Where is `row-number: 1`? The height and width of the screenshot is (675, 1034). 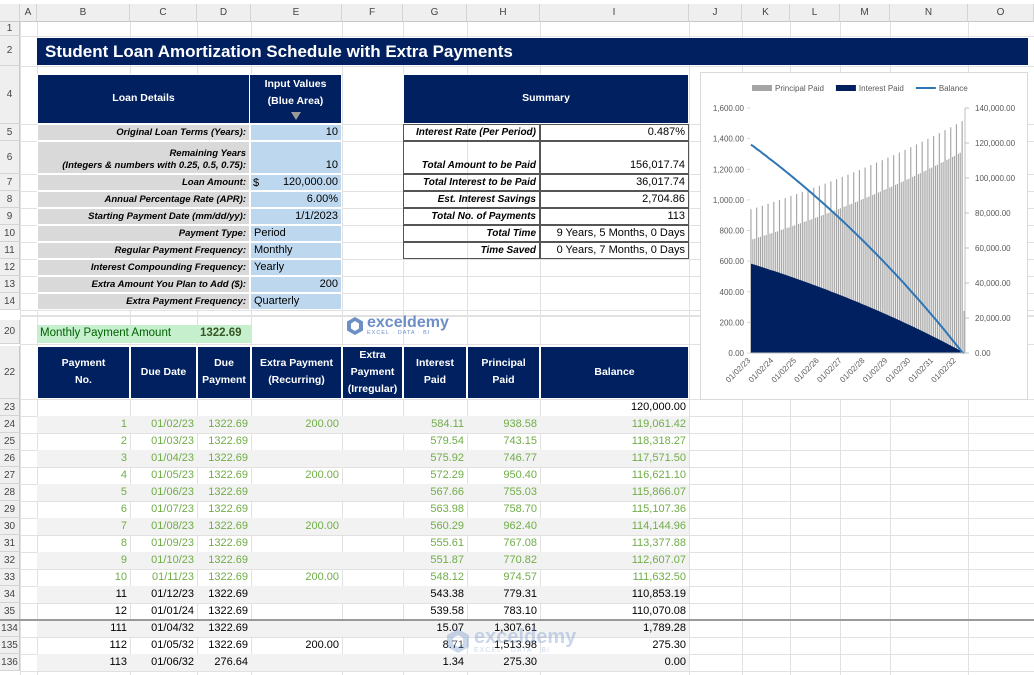
row-number: 1 is located at coordinates (10, 29).